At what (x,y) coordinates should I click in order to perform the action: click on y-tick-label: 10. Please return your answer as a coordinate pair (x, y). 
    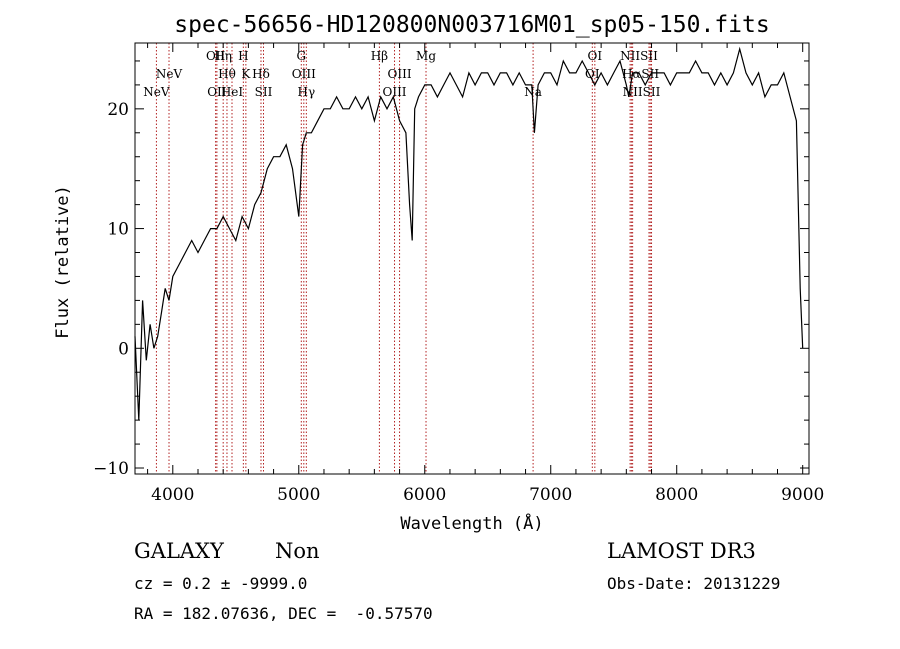
    Looking at the image, I should click on (118, 230).